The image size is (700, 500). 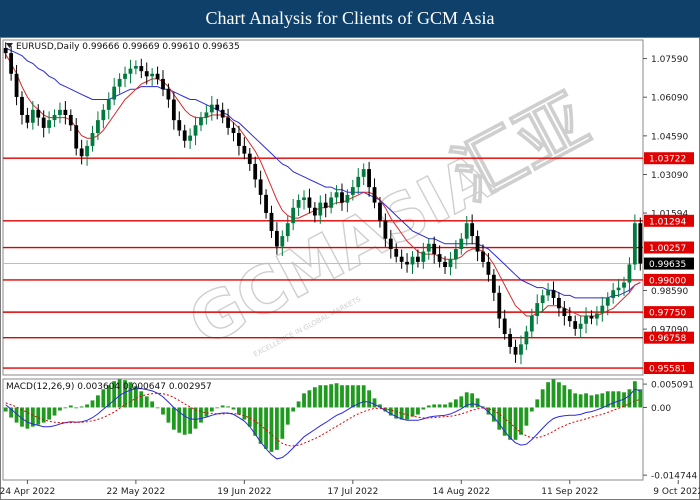 I want to click on time-tick-label: 22 May 2022, so click(x=136, y=492).